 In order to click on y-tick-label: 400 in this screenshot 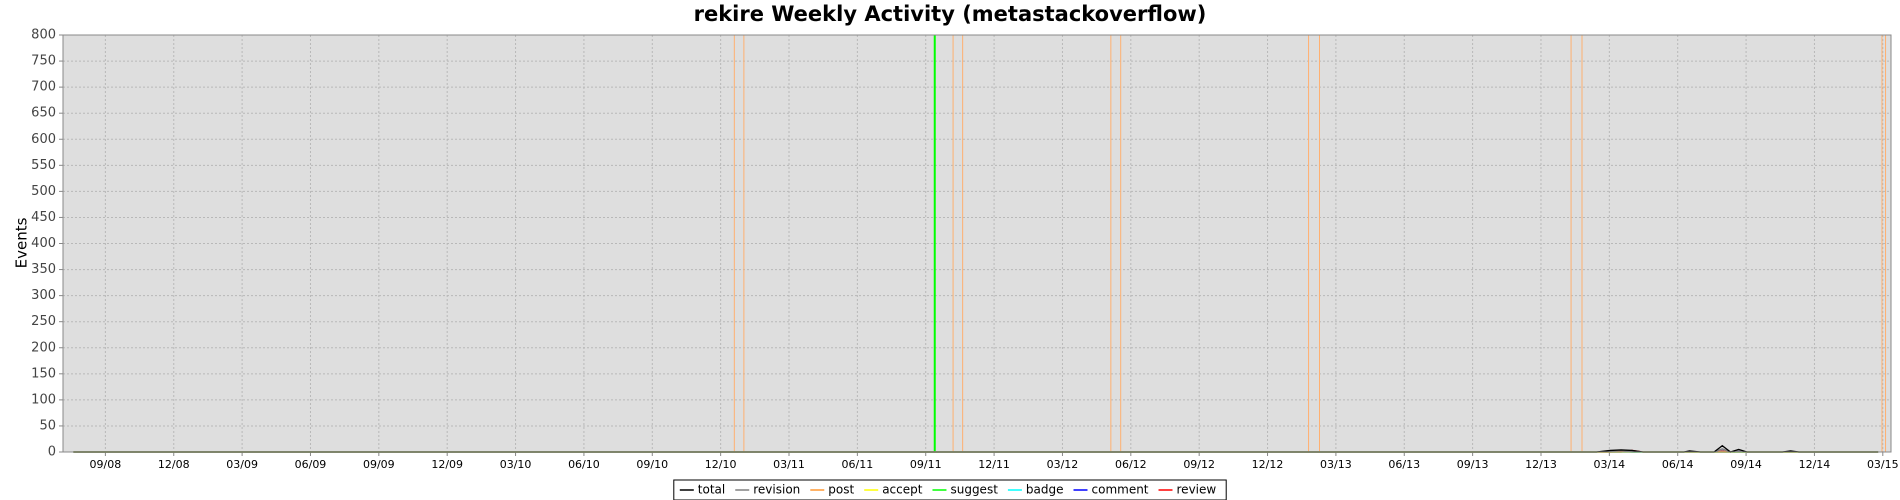, I will do `click(43, 243)`.